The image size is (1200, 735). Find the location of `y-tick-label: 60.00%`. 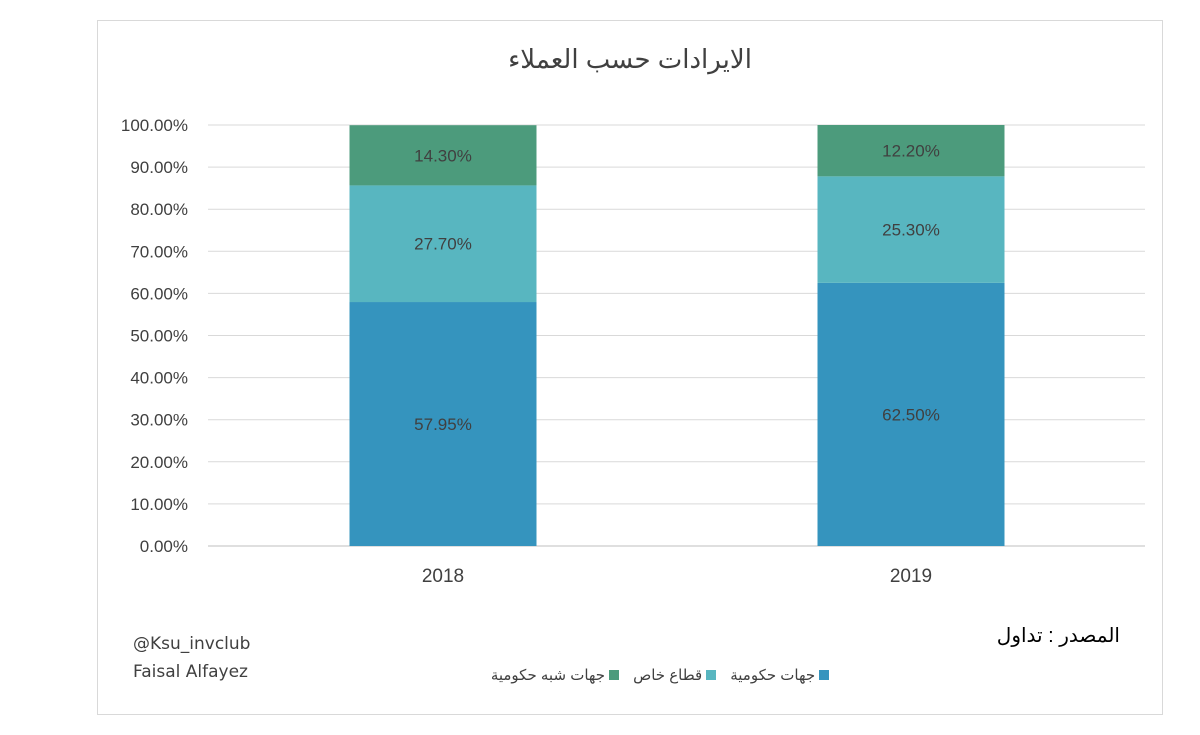

y-tick-label: 60.00% is located at coordinates (159, 293).